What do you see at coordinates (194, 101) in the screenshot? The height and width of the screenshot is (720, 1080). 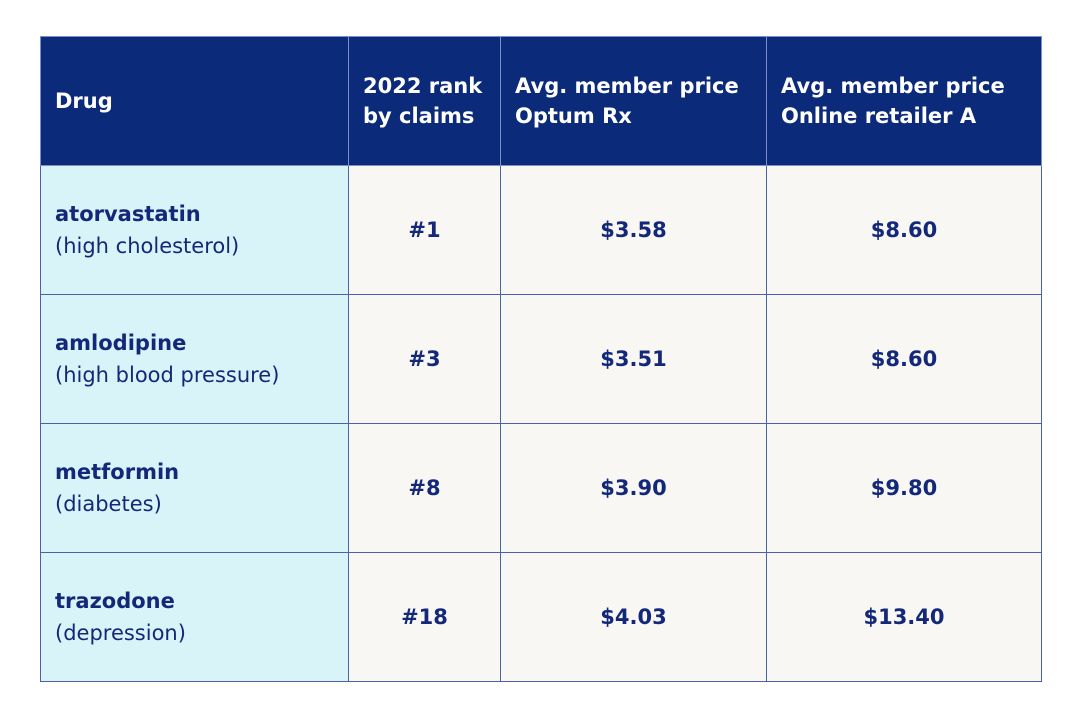 I see `header-cell: Drug` at bounding box center [194, 101].